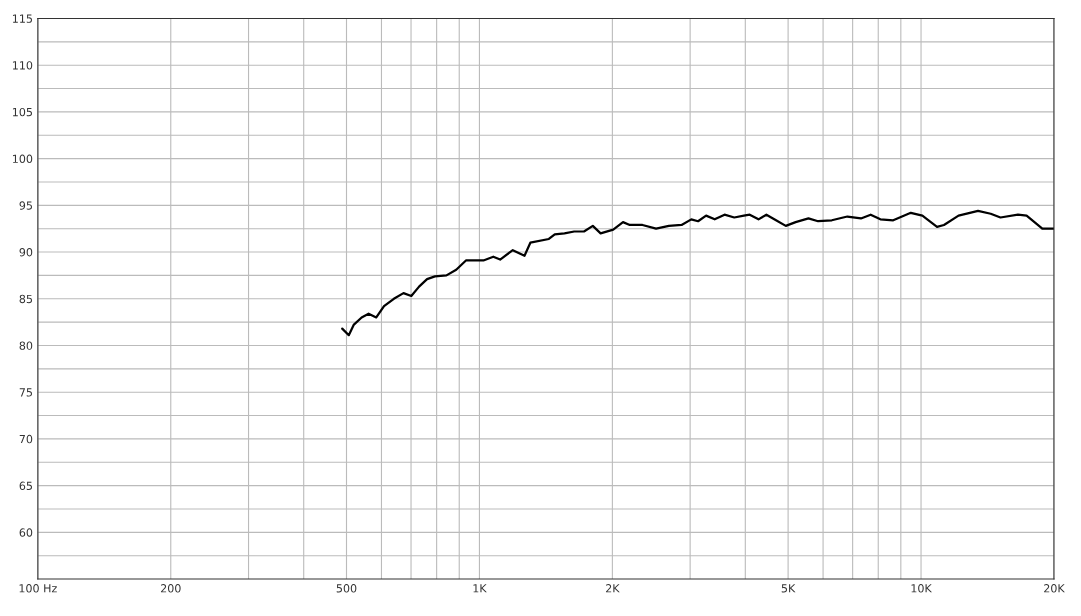 This screenshot has width=1081, height=616. What do you see at coordinates (22, 65) in the screenshot?
I see `y-tick-label: 110` at bounding box center [22, 65].